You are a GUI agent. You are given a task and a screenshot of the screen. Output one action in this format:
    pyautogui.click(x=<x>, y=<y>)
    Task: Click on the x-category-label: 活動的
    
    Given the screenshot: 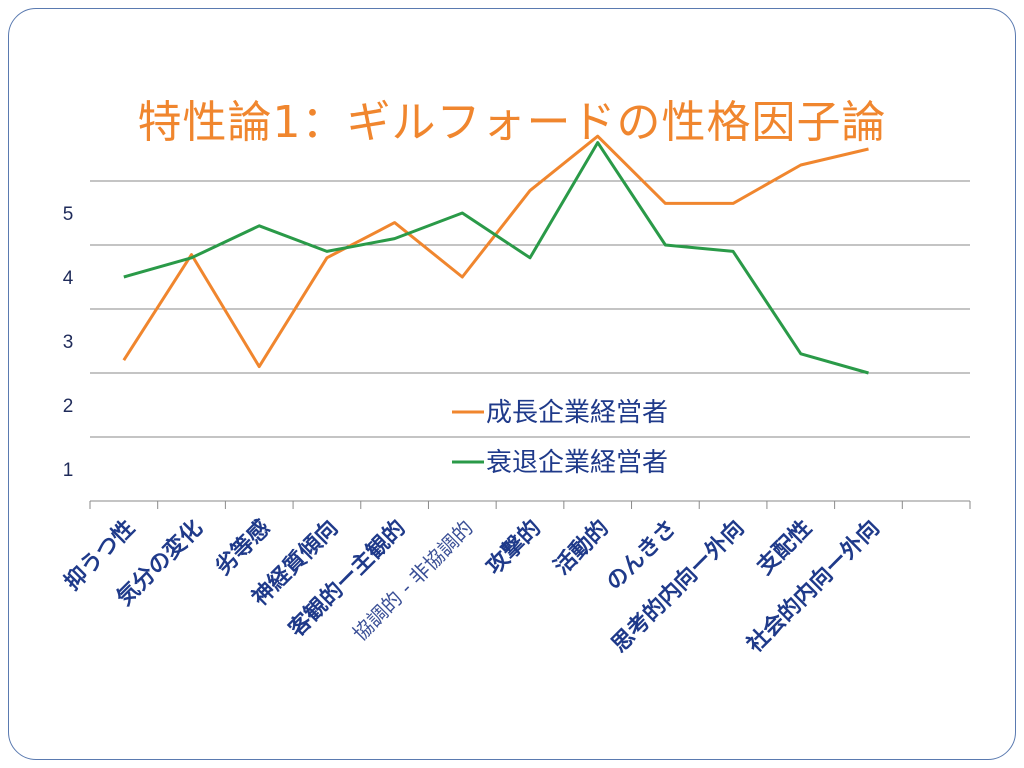 What is the action you would take?
    pyautogui.click(x=581, y=547)
    